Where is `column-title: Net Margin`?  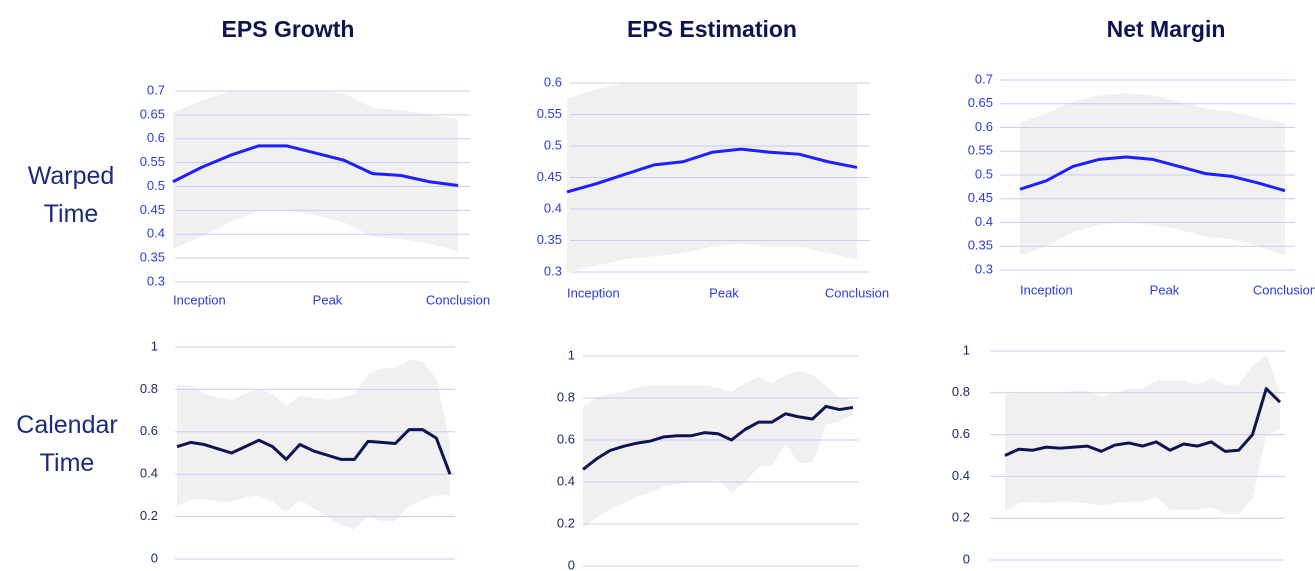
column-title: Net Margin is located at coordinates (1166, 29).